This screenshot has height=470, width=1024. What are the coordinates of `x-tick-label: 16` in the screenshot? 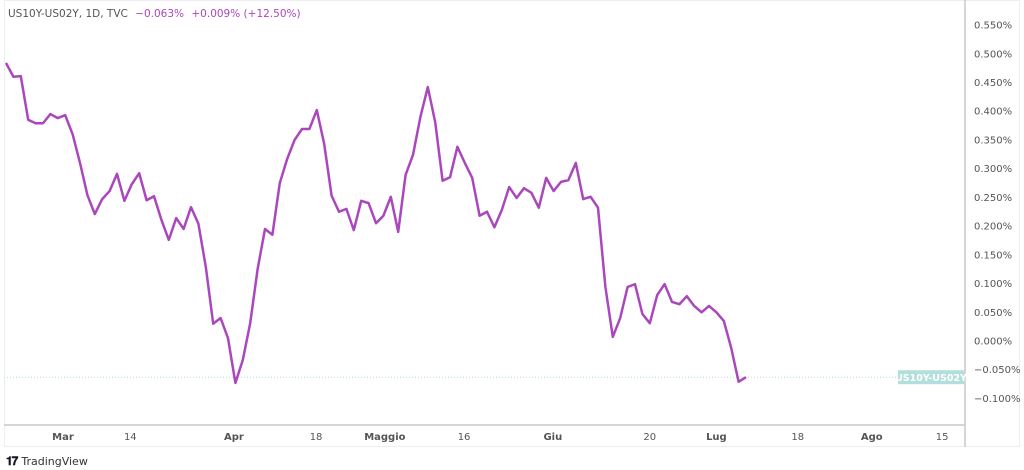 It's located at (464, 437).